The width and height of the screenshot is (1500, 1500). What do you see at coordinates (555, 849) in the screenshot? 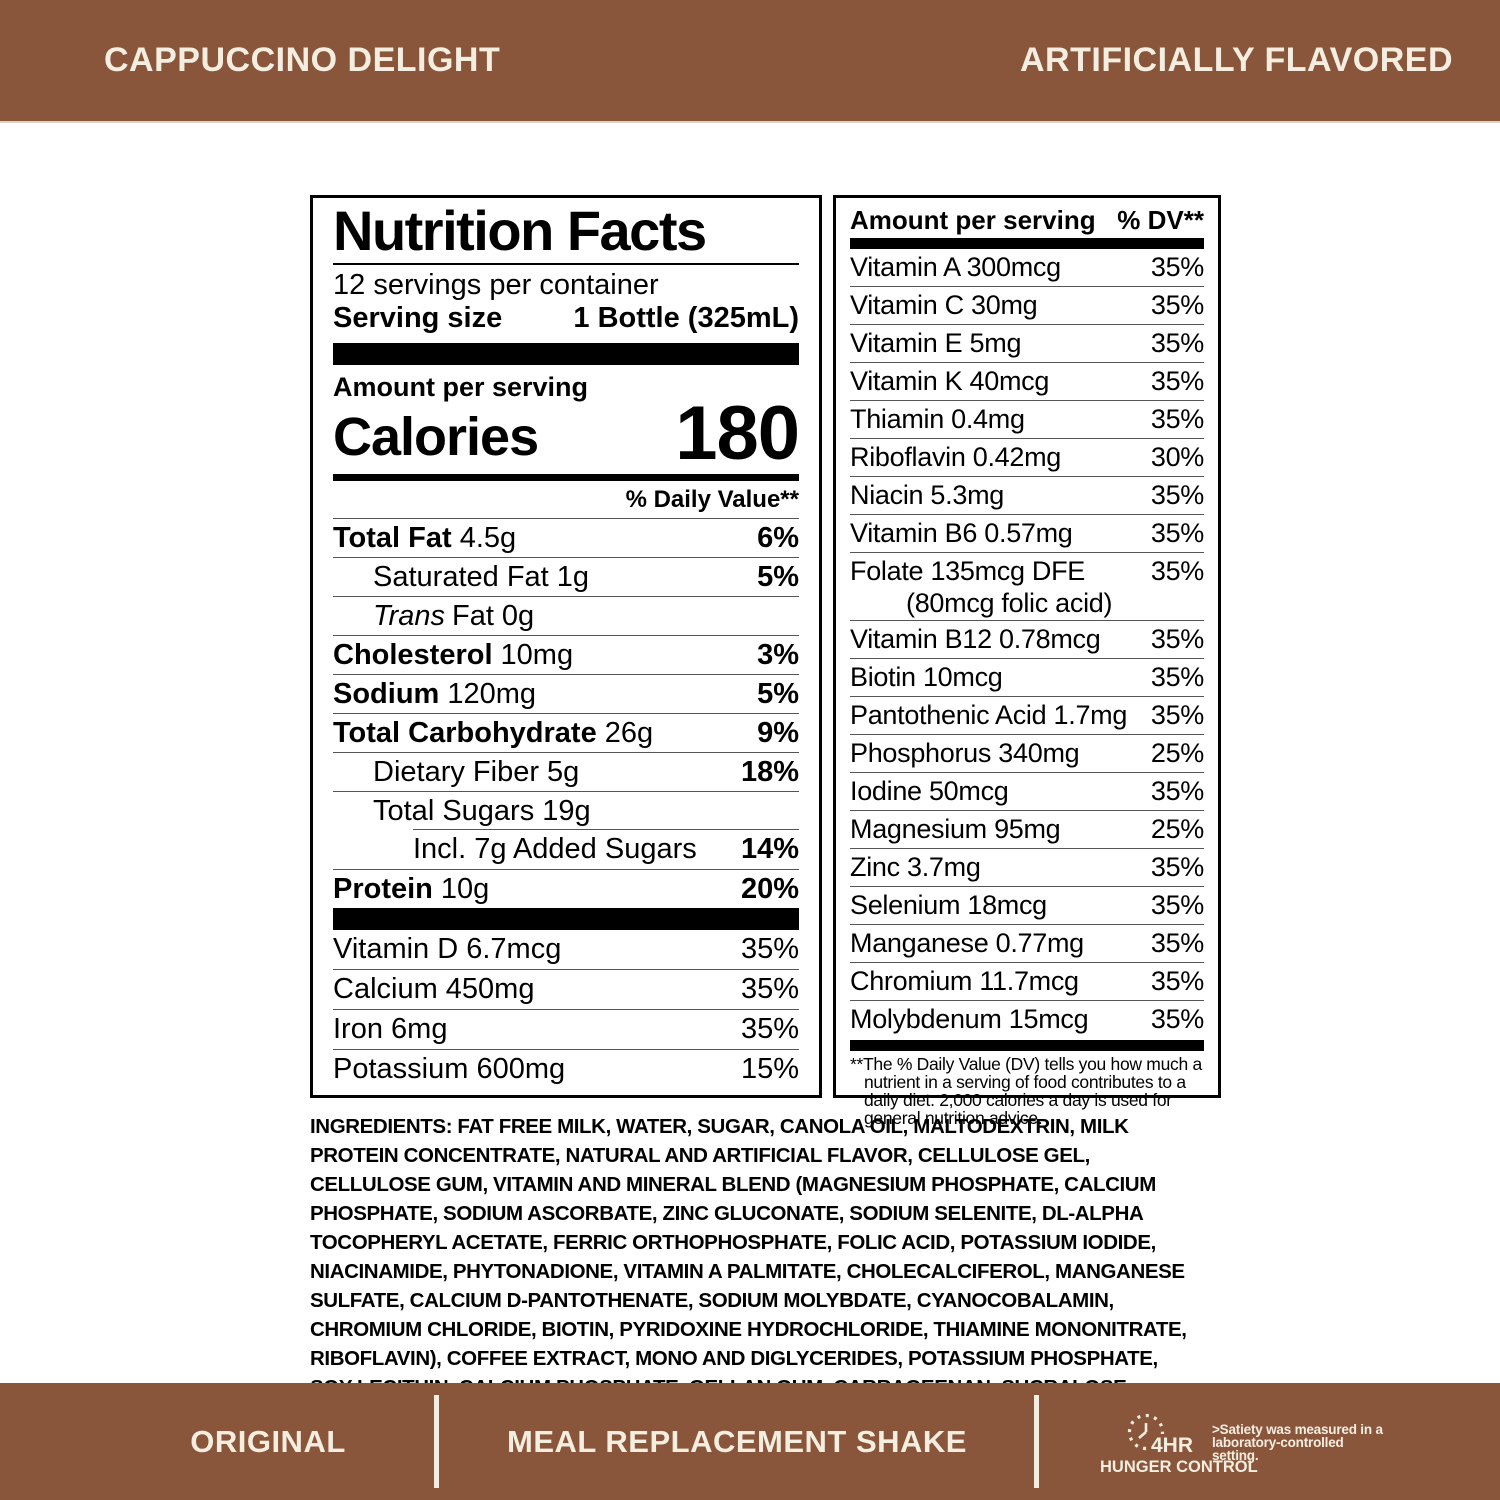
I see `nutrient-name: Incl. 7g Added Sugars` at bounding box center [555, 849].